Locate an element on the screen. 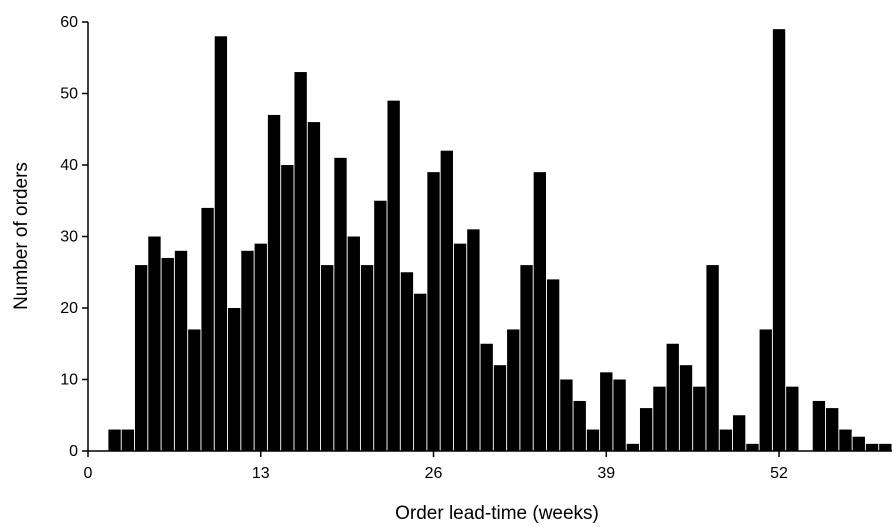  y-ticks-group: 0 10 20 30 40 50 60 is located at coordinates (74, 237).